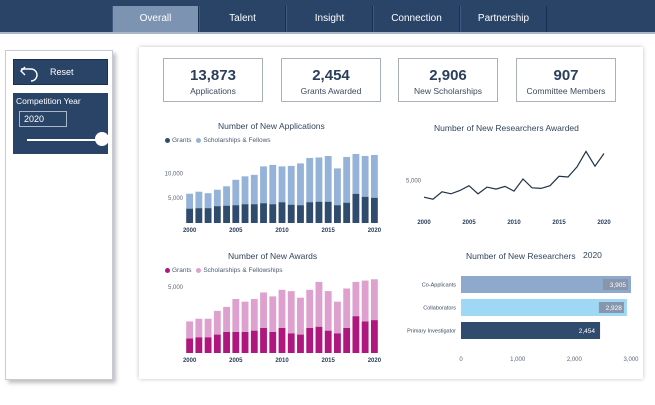 The image size is (655, 405). I want to click on year-slider-track, so click(62, 140).